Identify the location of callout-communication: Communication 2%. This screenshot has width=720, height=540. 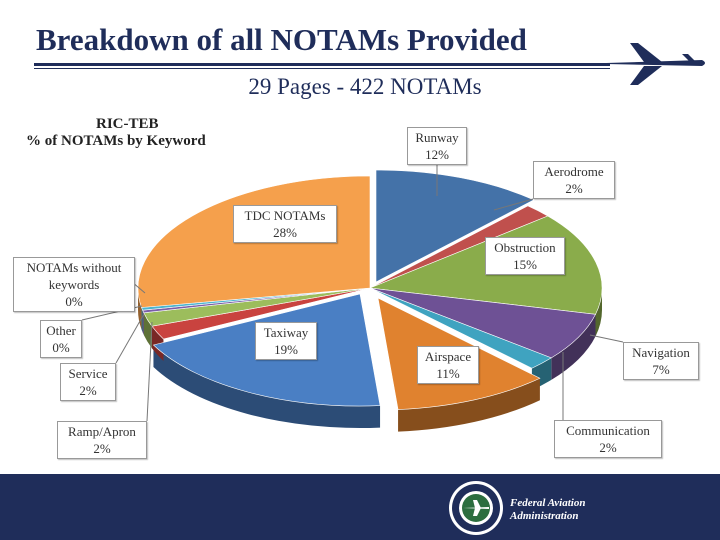
(608, 439).